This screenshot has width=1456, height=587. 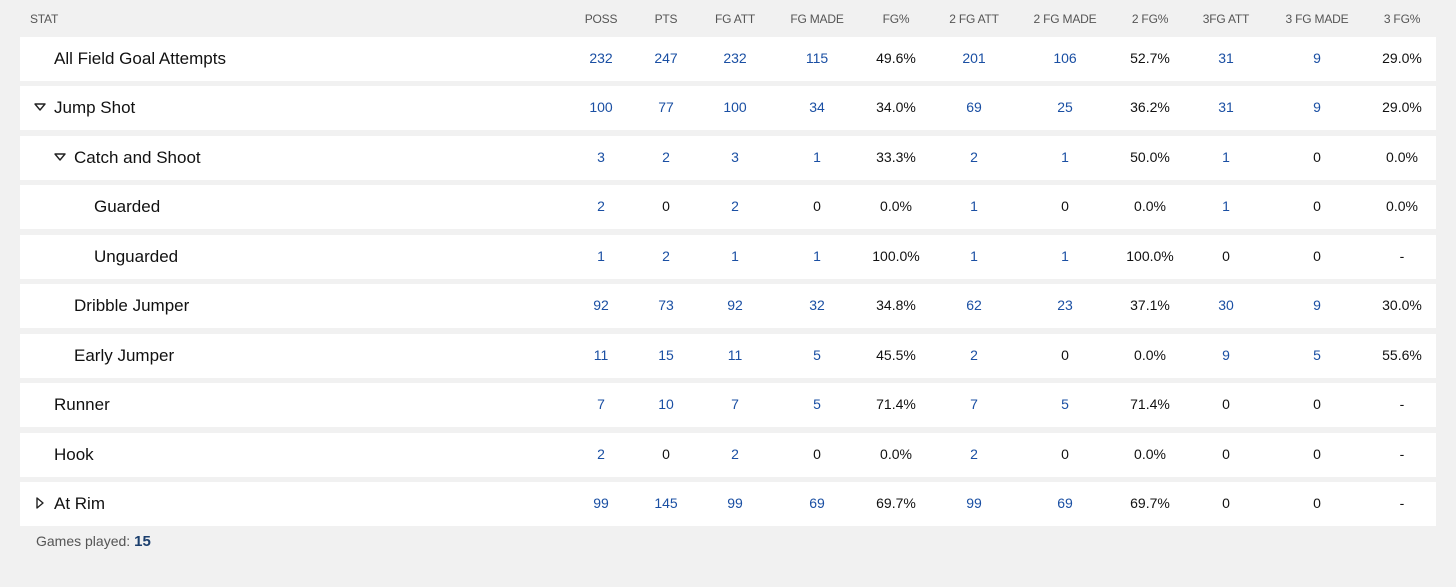 What do you see at coordinates (601, 107) in the screenshot?
I see `cell-poss: 100` at bounding box center [601, 107].